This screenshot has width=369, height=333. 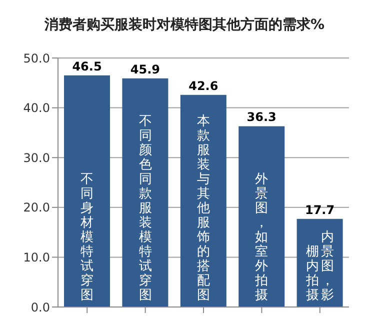 What do you see at coordinates (87, 237) in the screenshot?
I see `category-label: 不同身材模特试穿图` at bounding box center [87, 237].